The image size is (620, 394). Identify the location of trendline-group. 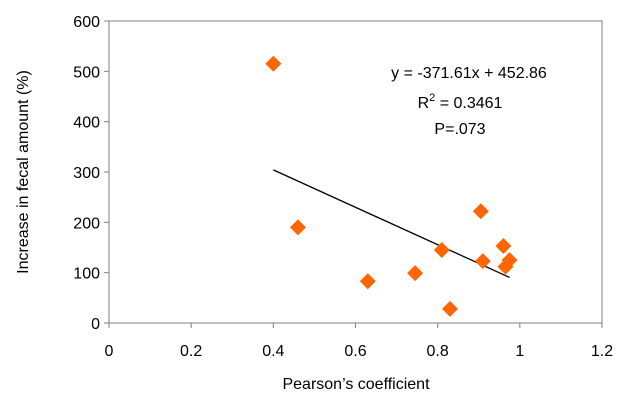
(391, 224).